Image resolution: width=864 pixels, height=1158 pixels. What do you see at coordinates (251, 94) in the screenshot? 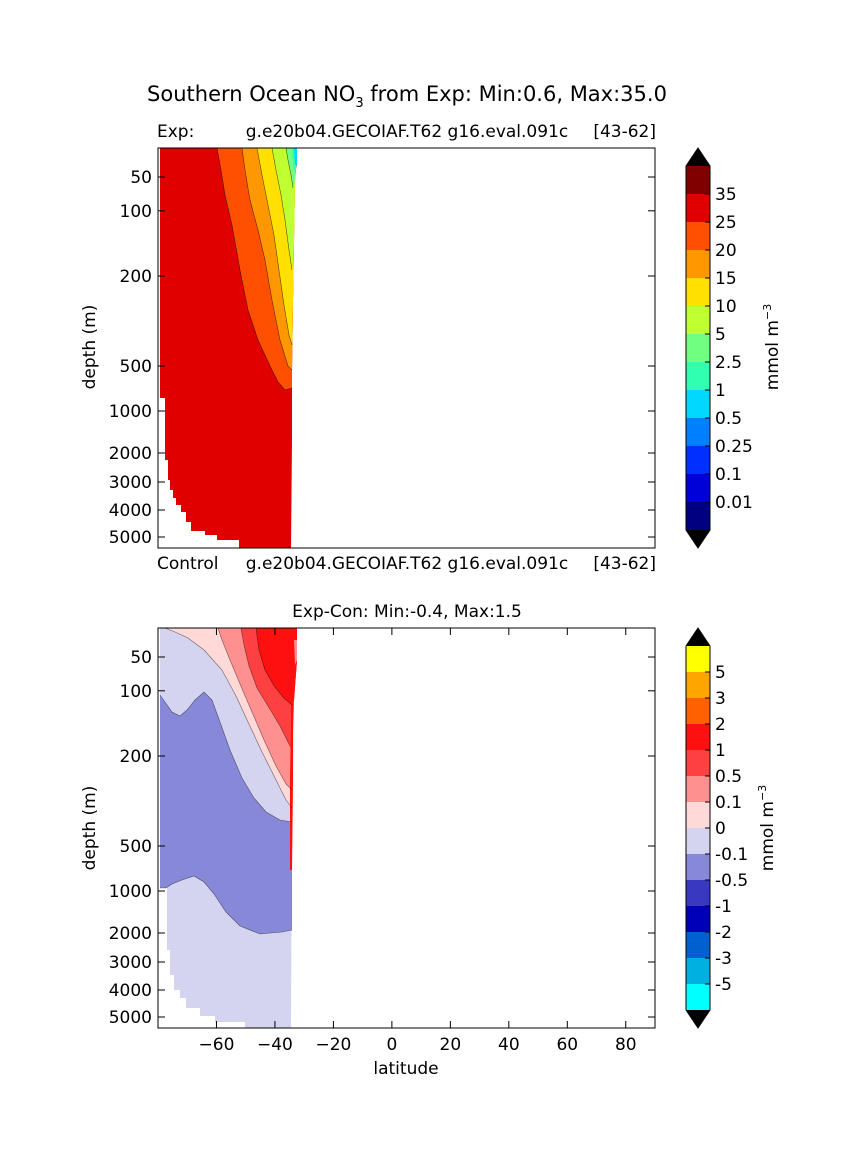
I see `suptitle-main: Southern Ocean NO` at bounding box center [251, 94].